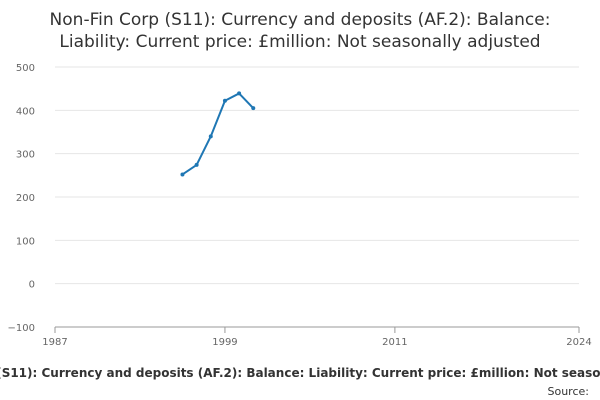  What do you see at coordinates (394, 342) in the screenshot?
I see `x-tick-label: 2011` at bounding box center [394, 342].